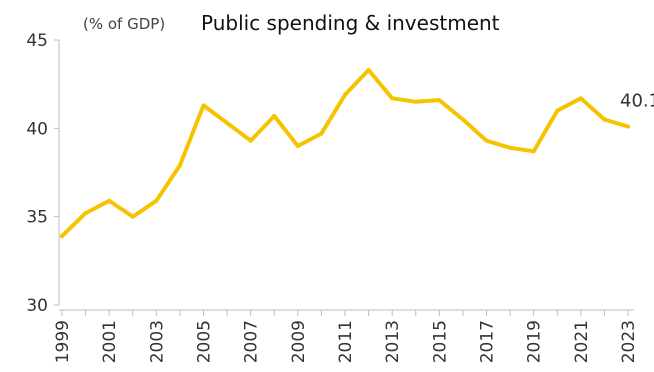  Describe the element at coordinates (37, 41) in the screenshot. I see `y-tick-label: 45` at that location.